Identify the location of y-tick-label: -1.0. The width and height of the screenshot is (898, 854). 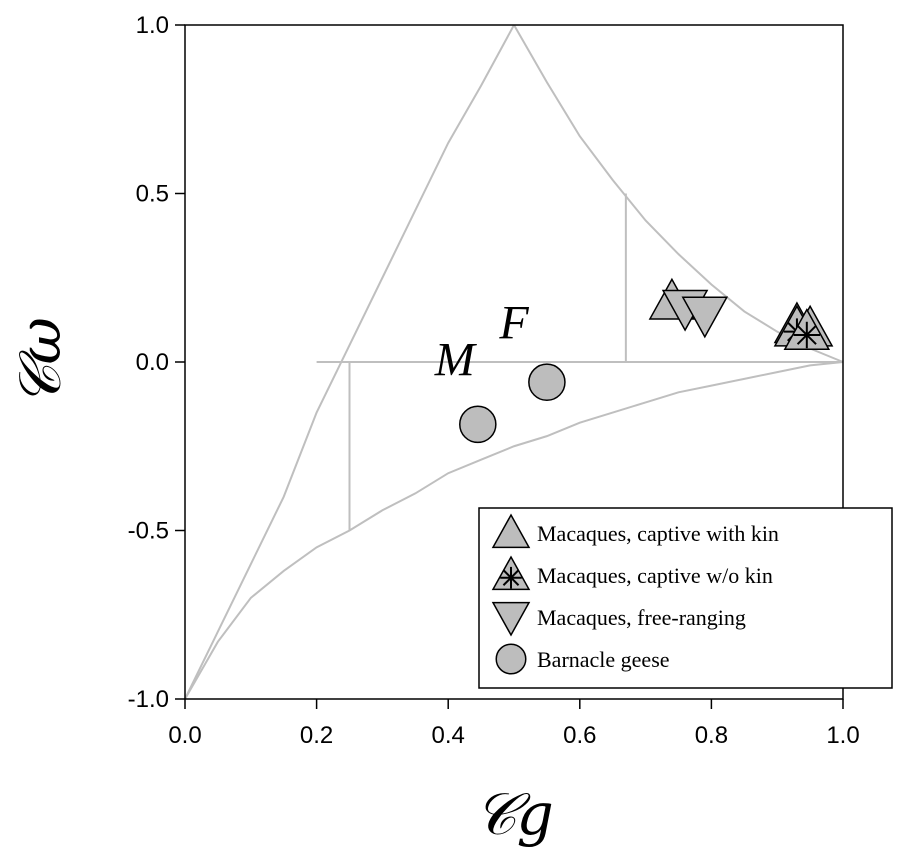
(148, 699).